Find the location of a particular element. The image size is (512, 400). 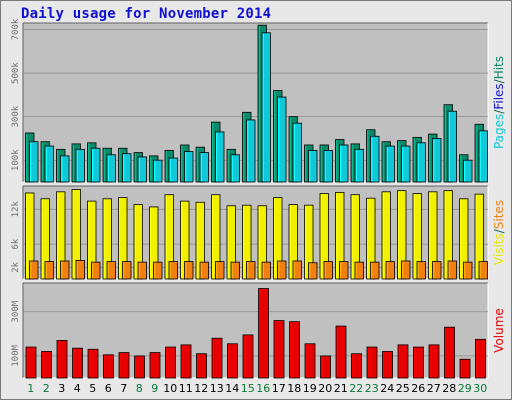

y-tick-label: 100M is located at coordinates (16, 355).